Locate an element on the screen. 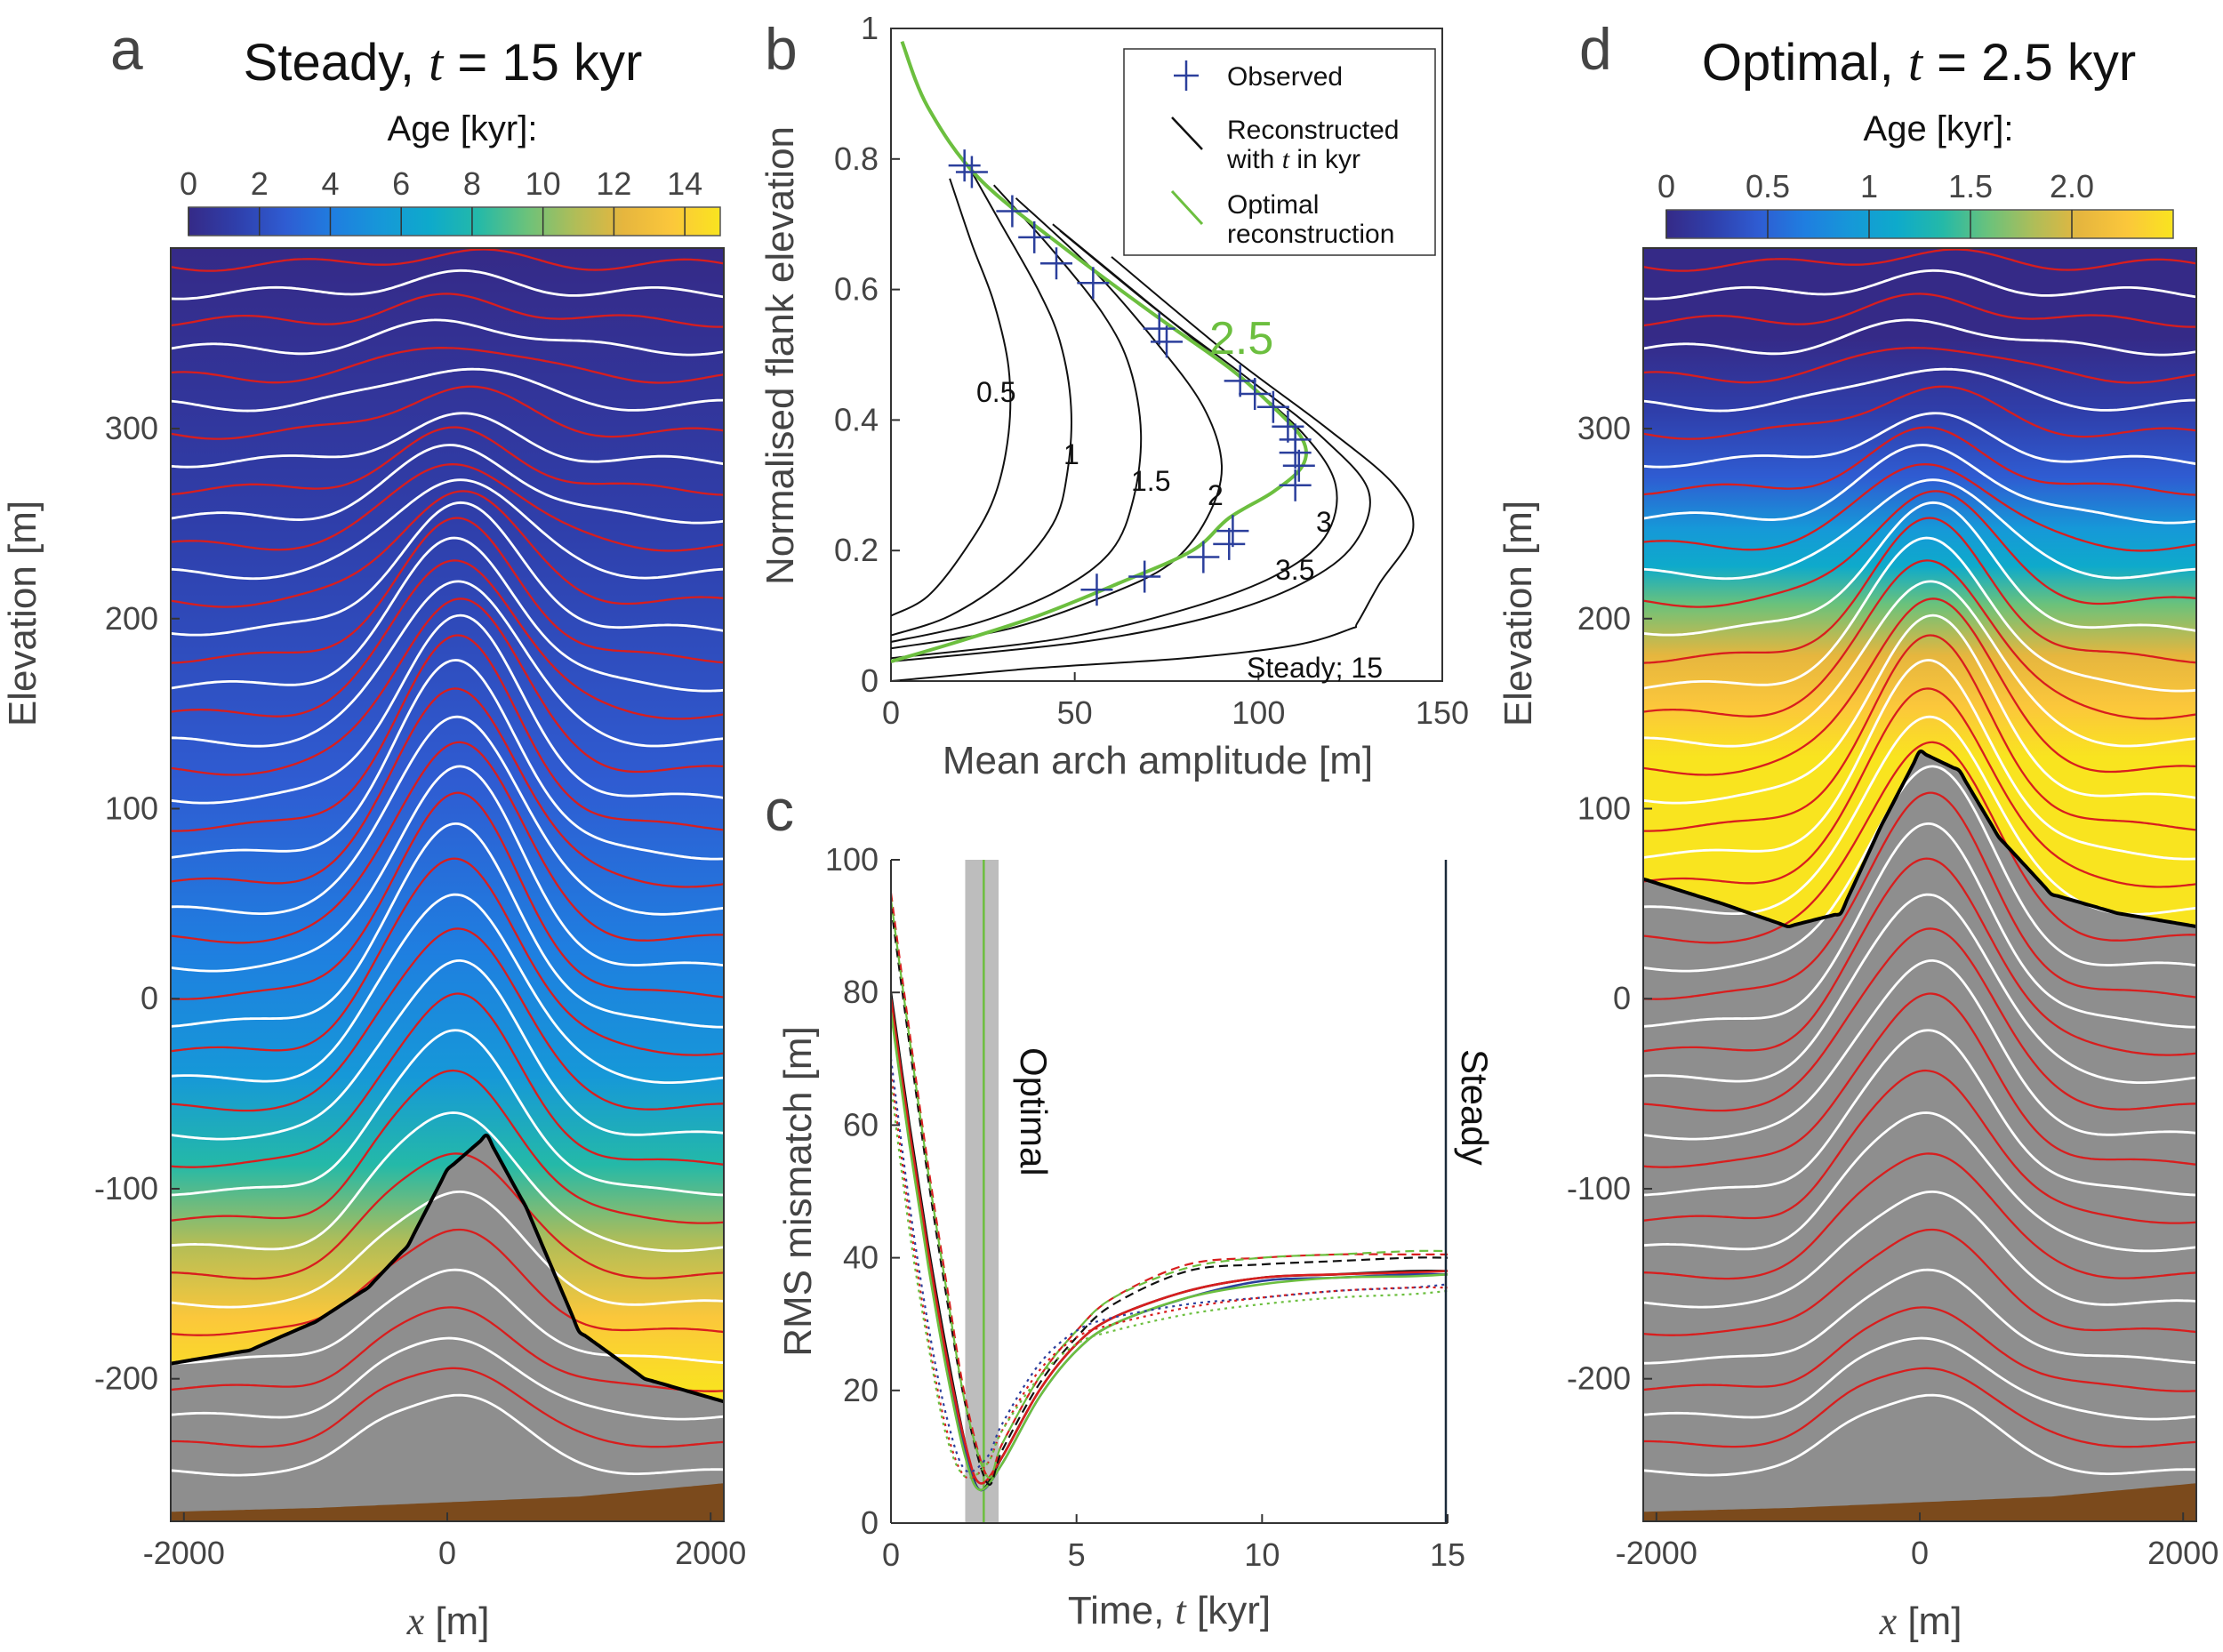 This screenshot has width=2223, height=1652. curve-label: 0.5 is located at coordinates (995, 392).